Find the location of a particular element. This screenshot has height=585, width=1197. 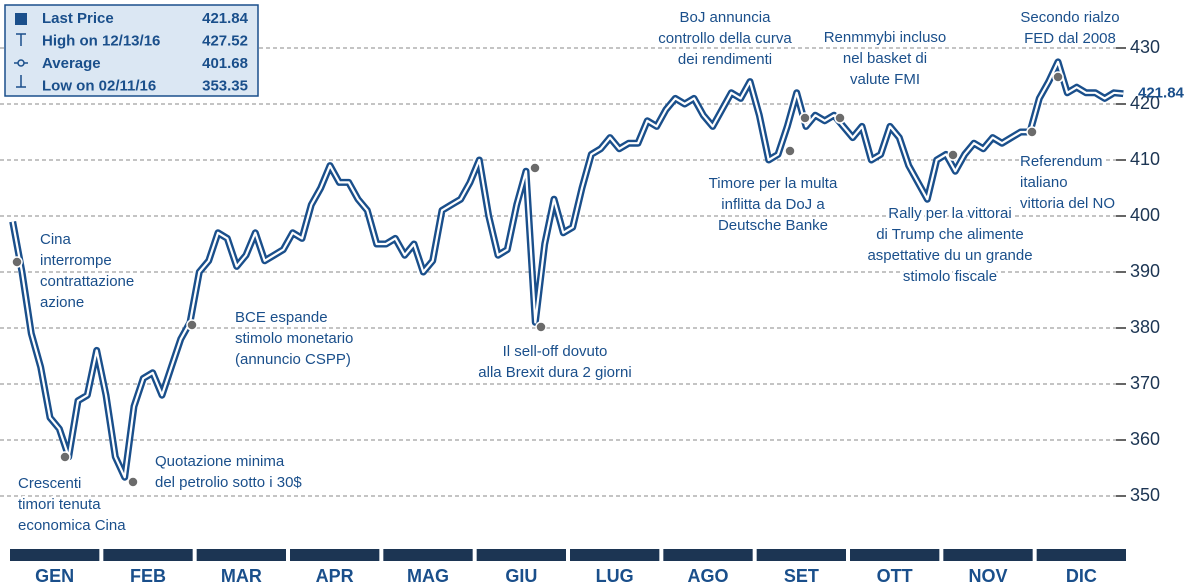

annotation: del petrolio sotto i 30$ is located at coordinates (228, 482).